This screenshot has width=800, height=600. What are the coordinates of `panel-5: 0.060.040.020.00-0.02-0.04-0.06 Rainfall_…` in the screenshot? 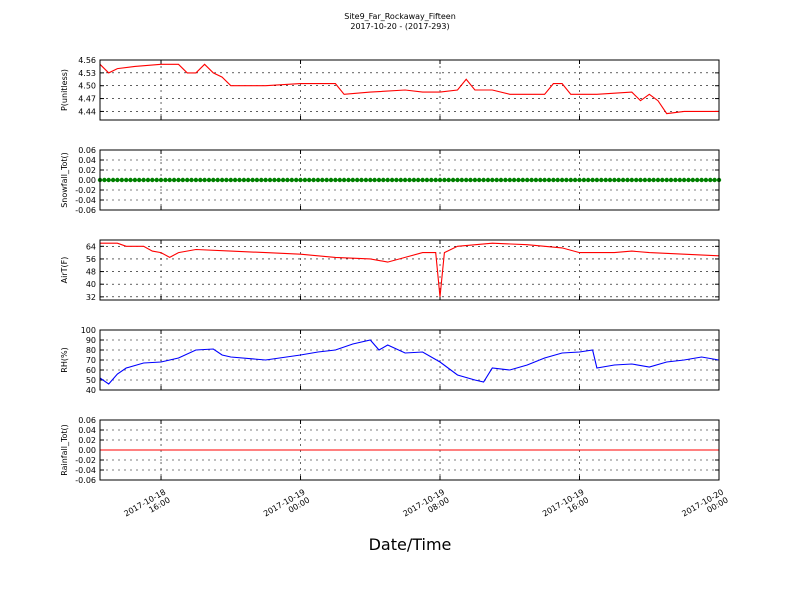 It's located at (390, 450).